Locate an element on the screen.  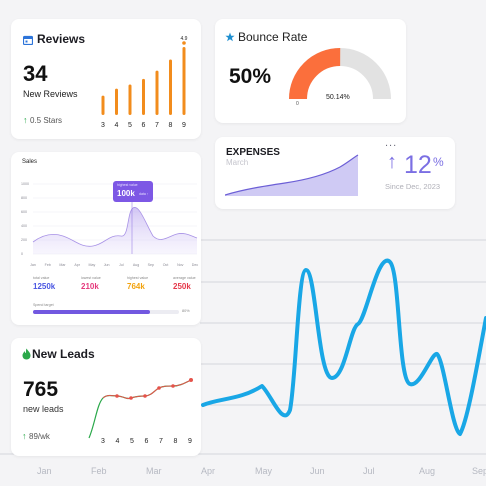
expenses-since: Since Dec, 2023 is located at coordinates (413, 186).